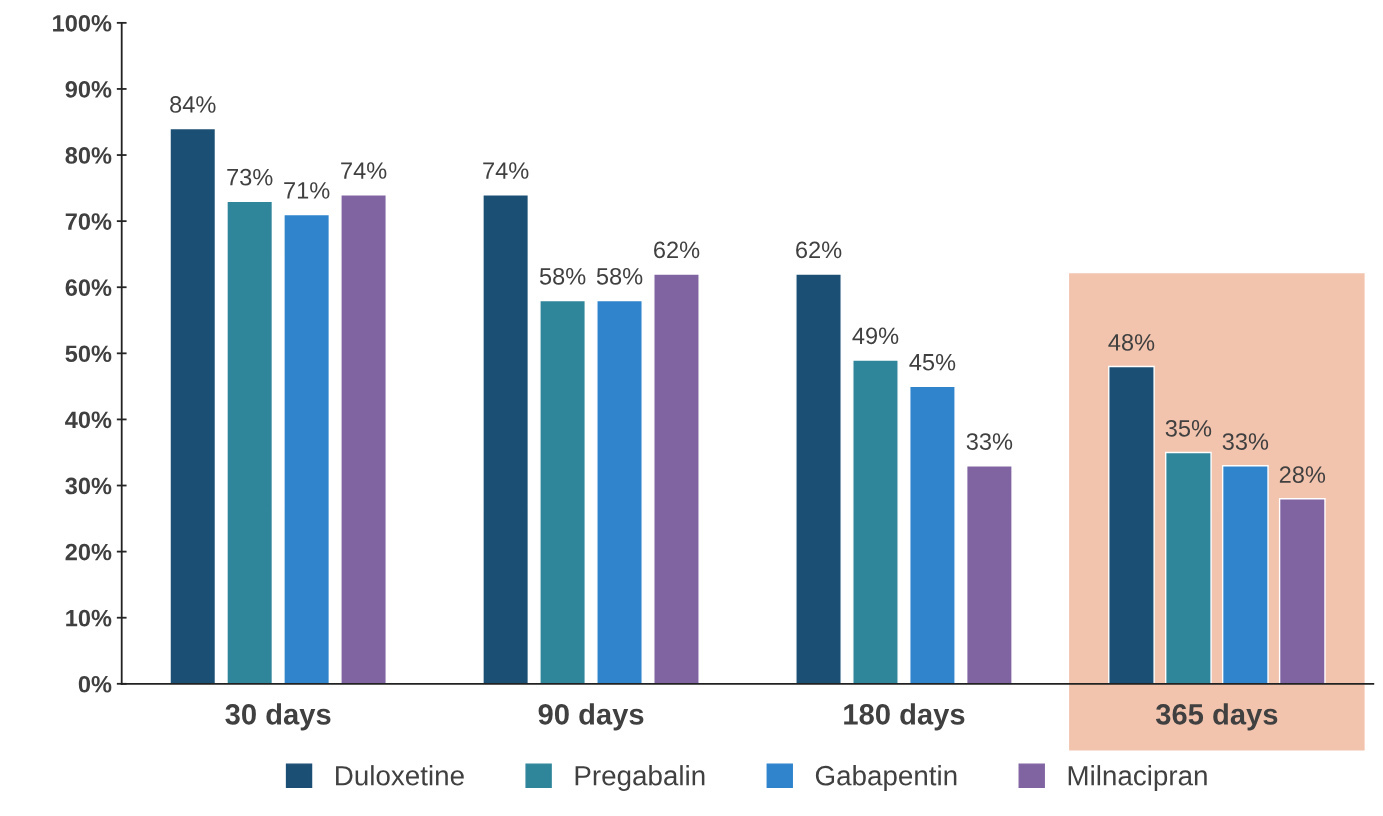 This screenshot has width=1383, height=816. Describe the element at coordinates (932, 362) in the screenshot. I see `text: 45%` at that location.